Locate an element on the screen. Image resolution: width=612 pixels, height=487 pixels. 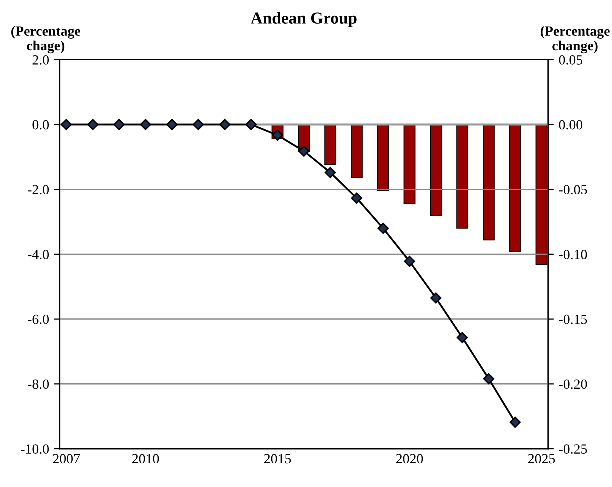
y-tick-label: -8.0 is located at coordinates (39, 385).